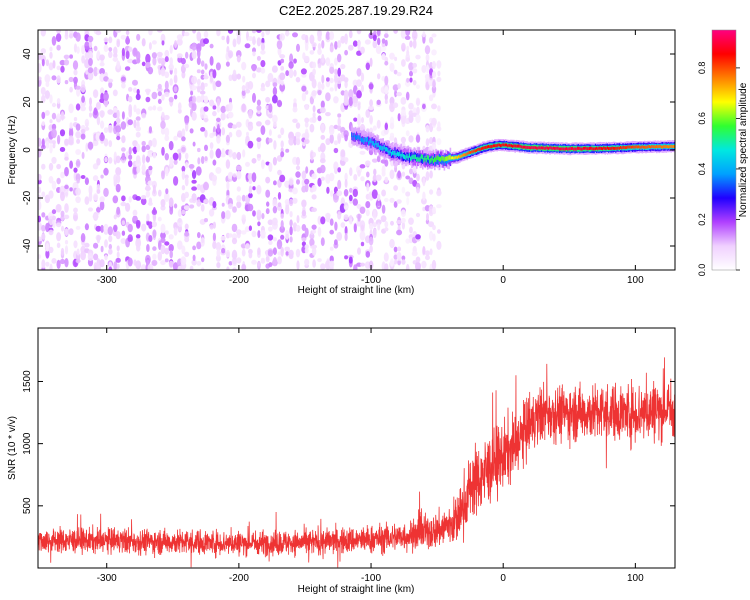 The width and height of the screenshot is (750, 600). I want to click on snr-x-label: Height of straight line (km), so click(356, 589).